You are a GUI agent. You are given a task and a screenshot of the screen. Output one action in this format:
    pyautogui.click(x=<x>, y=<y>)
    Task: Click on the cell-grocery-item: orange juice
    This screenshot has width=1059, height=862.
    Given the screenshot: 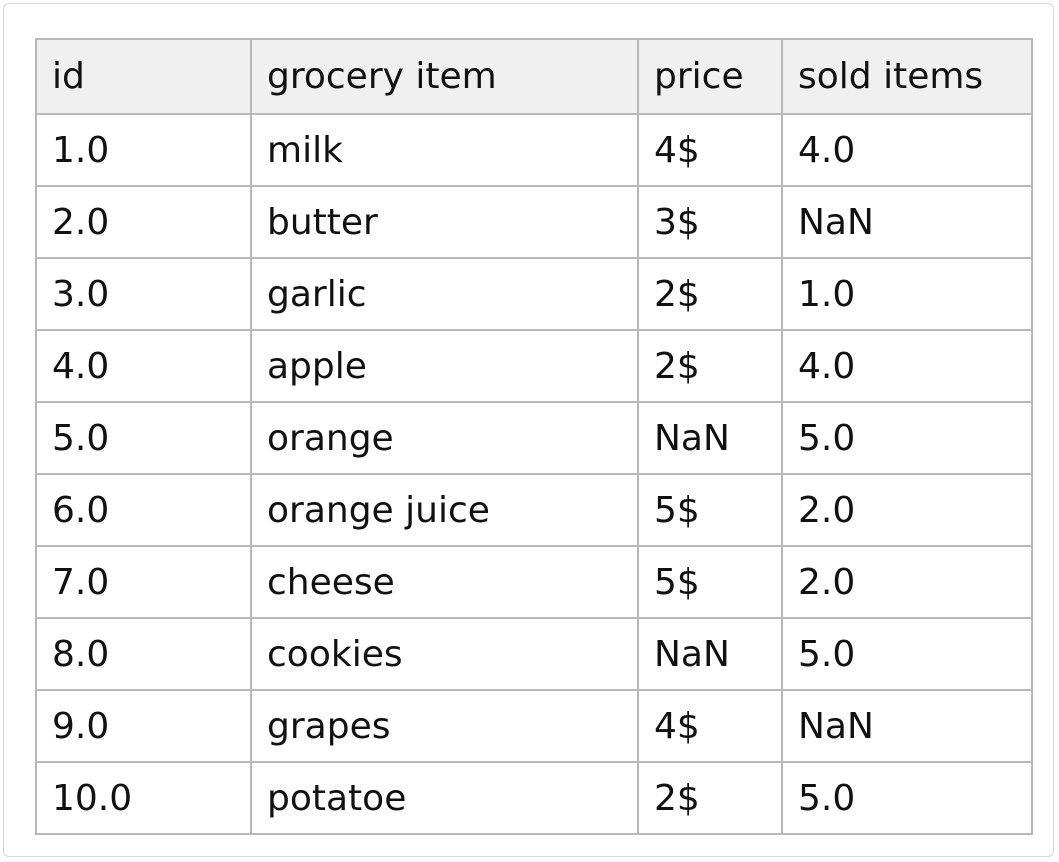 What is the action you would take?
    pyautogui.click(x=444, y=510)
    